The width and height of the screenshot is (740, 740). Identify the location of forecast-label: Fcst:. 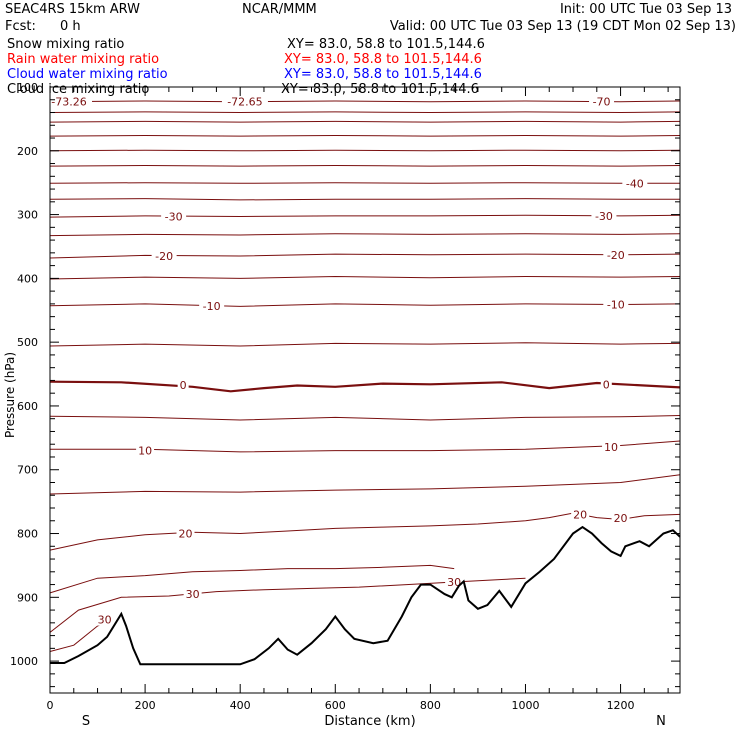
(20, 26).